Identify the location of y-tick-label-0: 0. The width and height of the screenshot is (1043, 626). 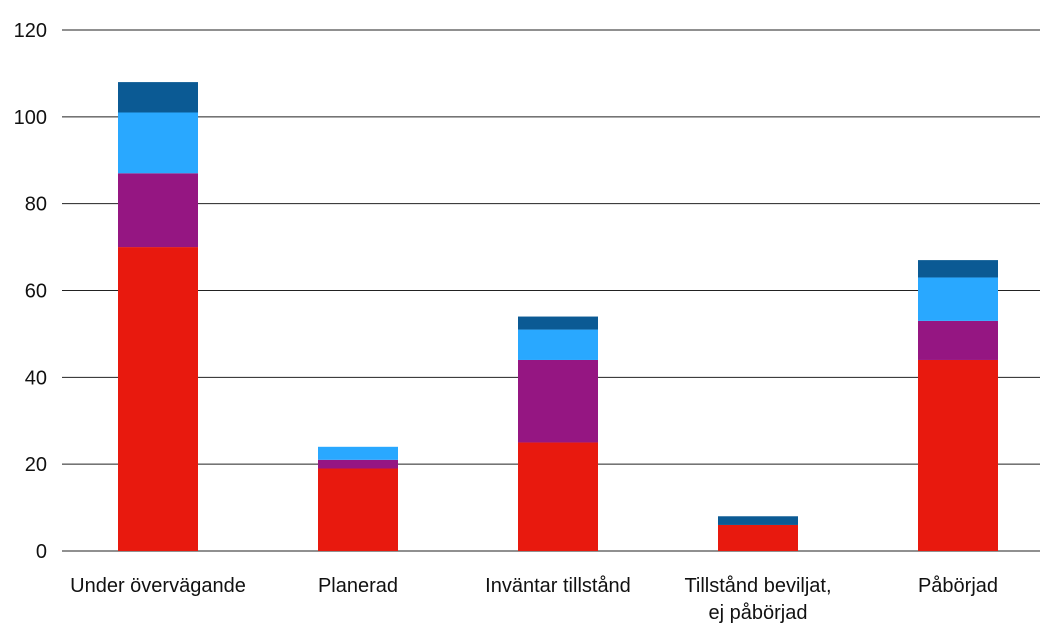
(41, 552).